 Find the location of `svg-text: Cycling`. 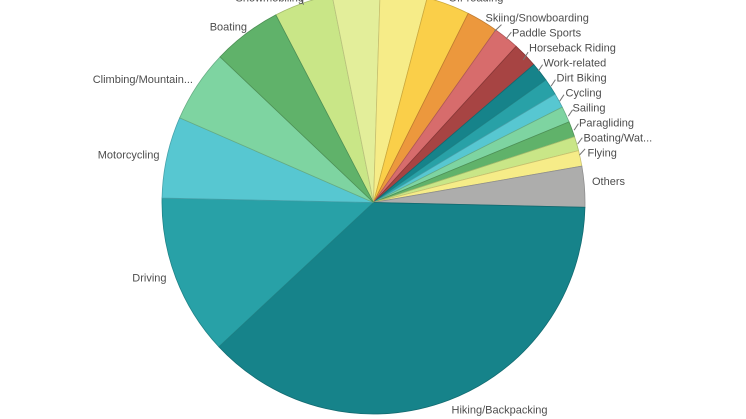

svg-text: Cycling is located at coordinates (584, 94).